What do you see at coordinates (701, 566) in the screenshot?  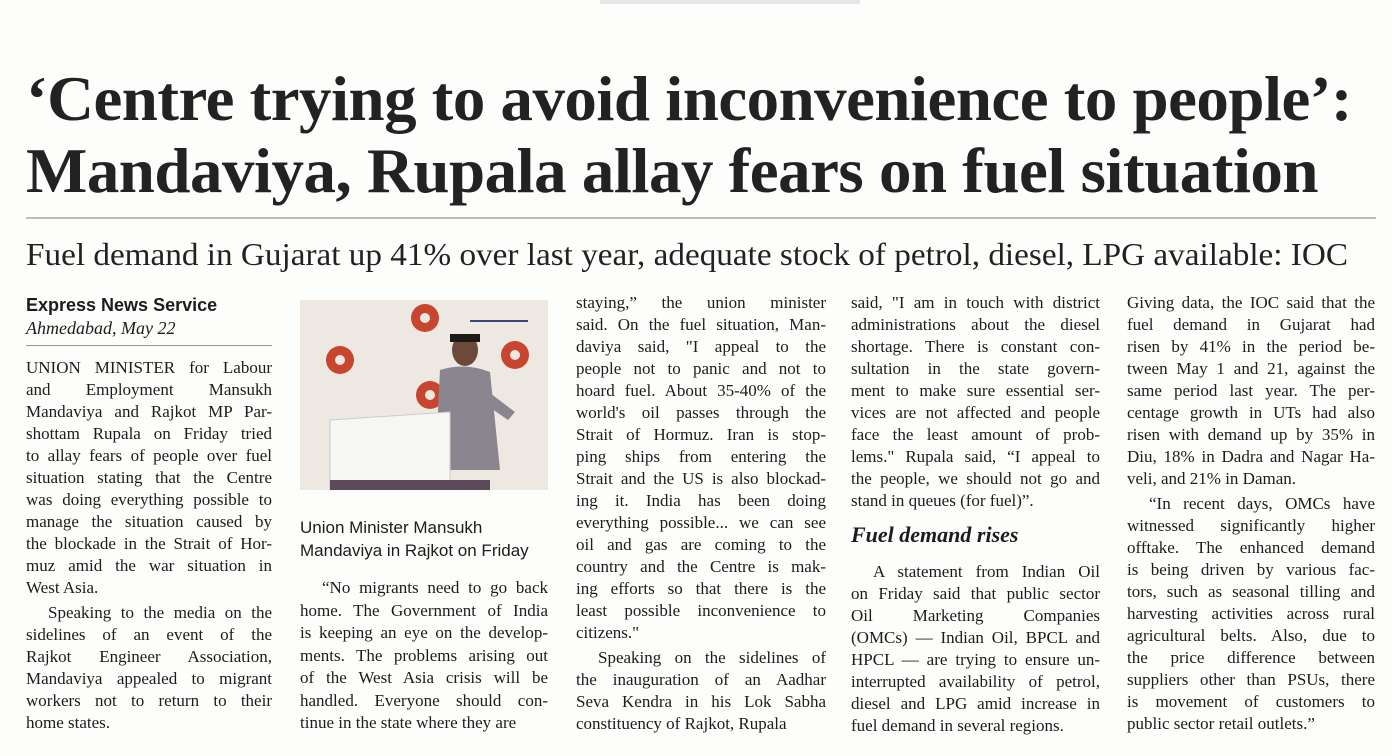 I see `text-line: country and the Centre is mak-` at bounding box center [701, 566].